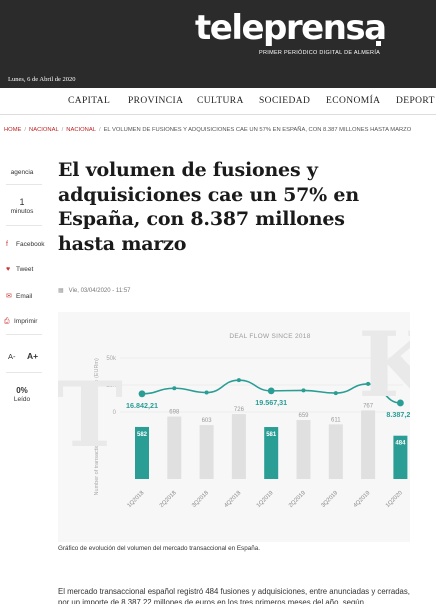 The height and width of the screenshot is (604, 436). Describe the element at coordinates (142, 405) in the screenshot. I see `value-label: 16.842,21` at that location.